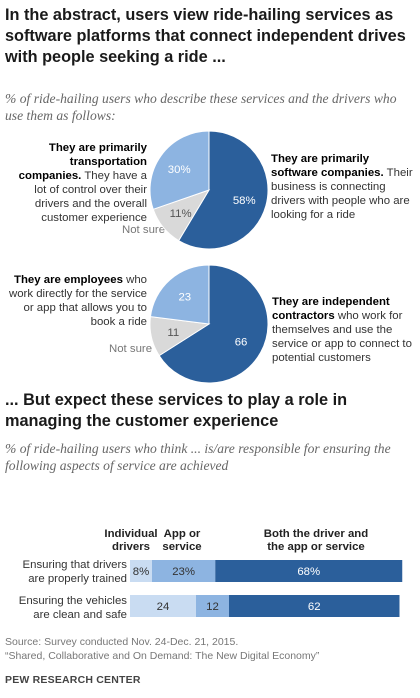  What do you see at coordinates (72, 608) in the screenshot?
I see `row-label: Ensuring the vehicles are clean and safe` at bounding box center [72, 608].